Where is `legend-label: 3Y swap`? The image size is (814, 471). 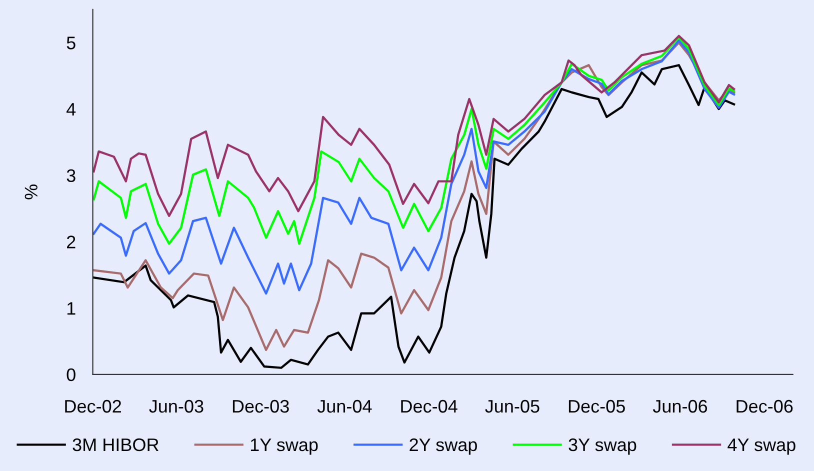 legend-label: 3Y swap is located at coordinates (602, 446).